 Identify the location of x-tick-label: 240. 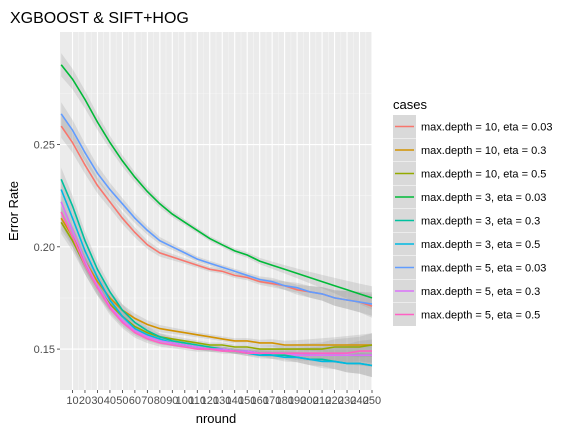
(359, 401).